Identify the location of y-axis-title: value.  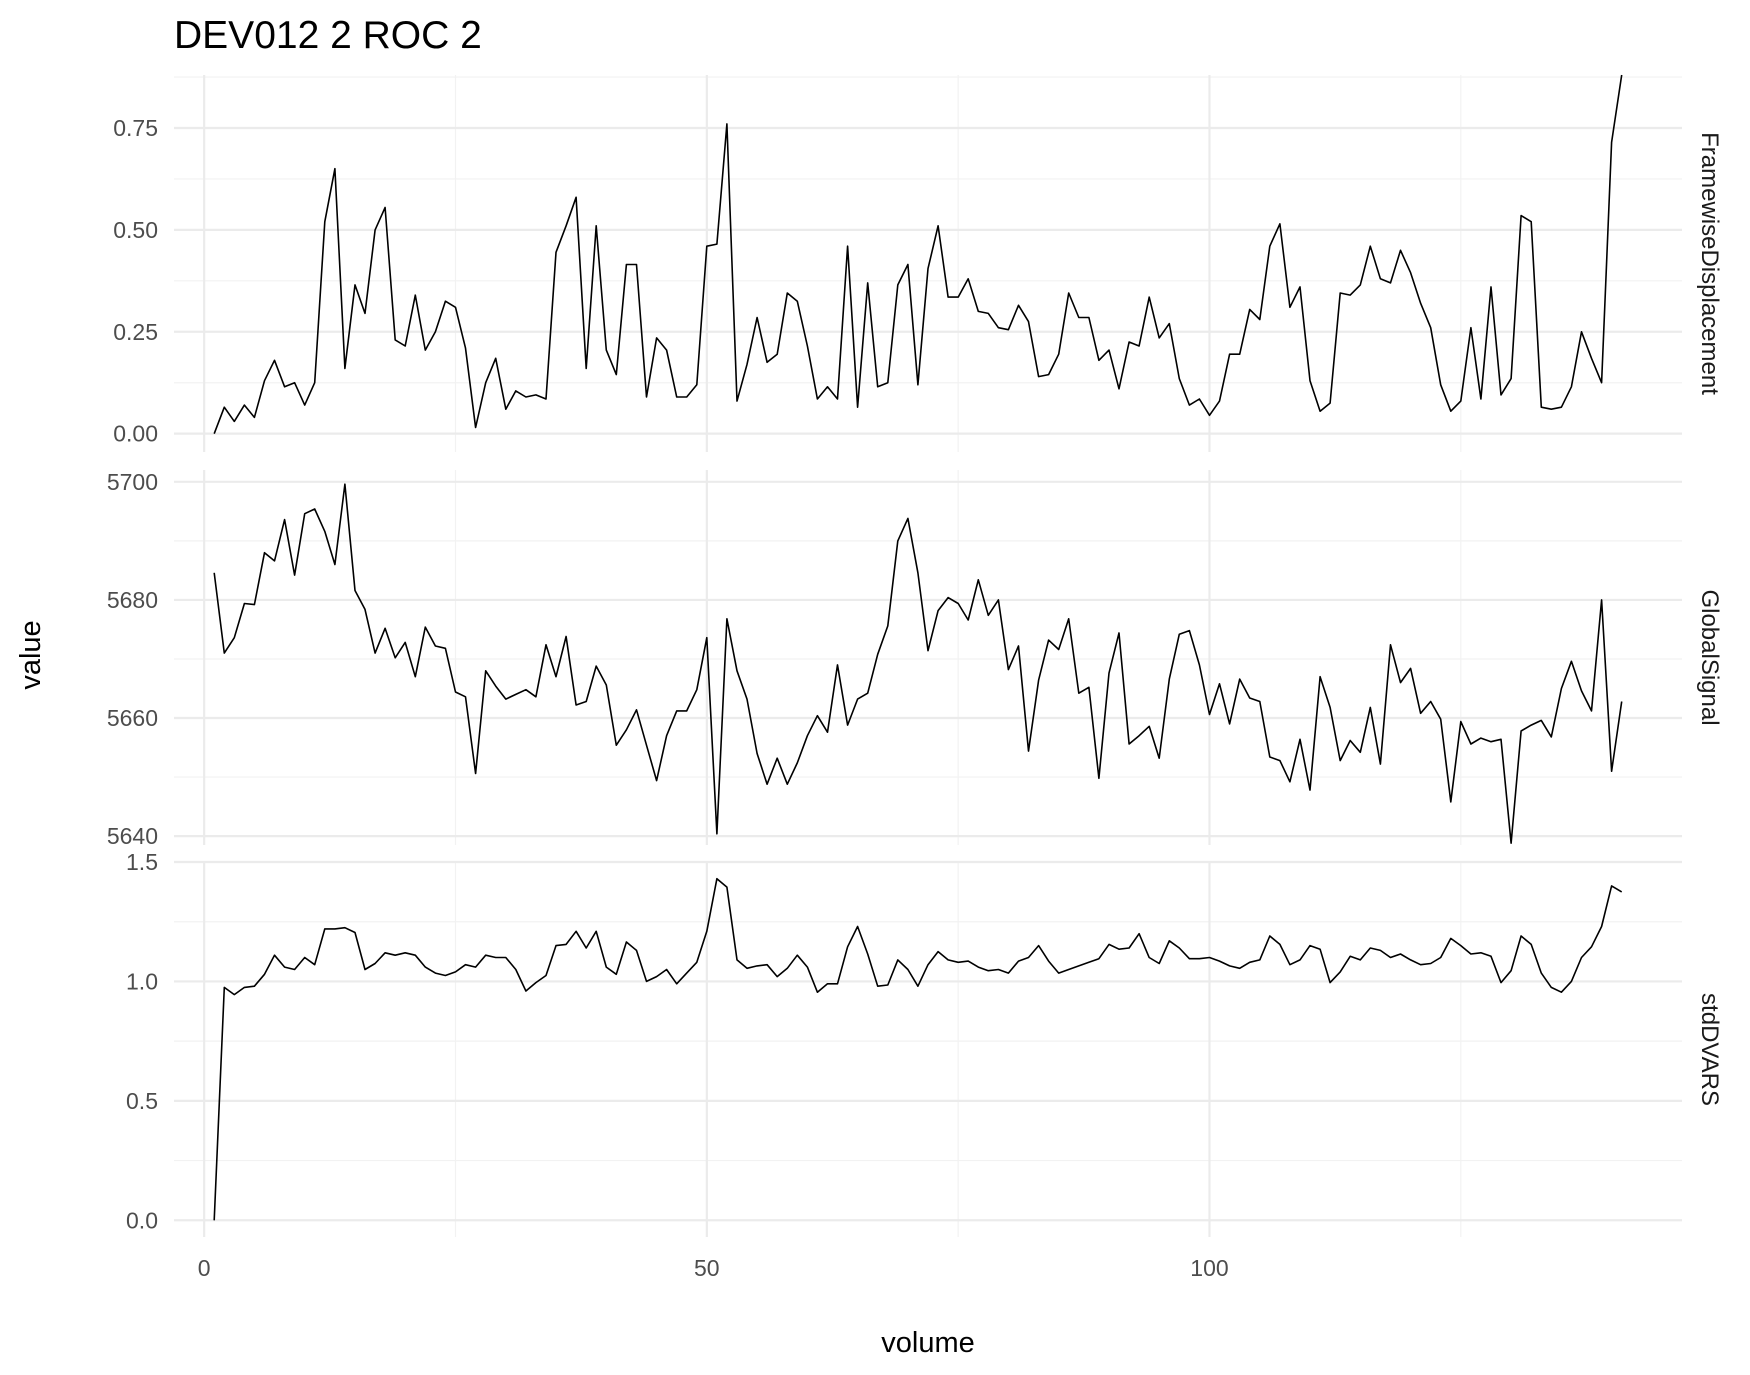
(31, 654).